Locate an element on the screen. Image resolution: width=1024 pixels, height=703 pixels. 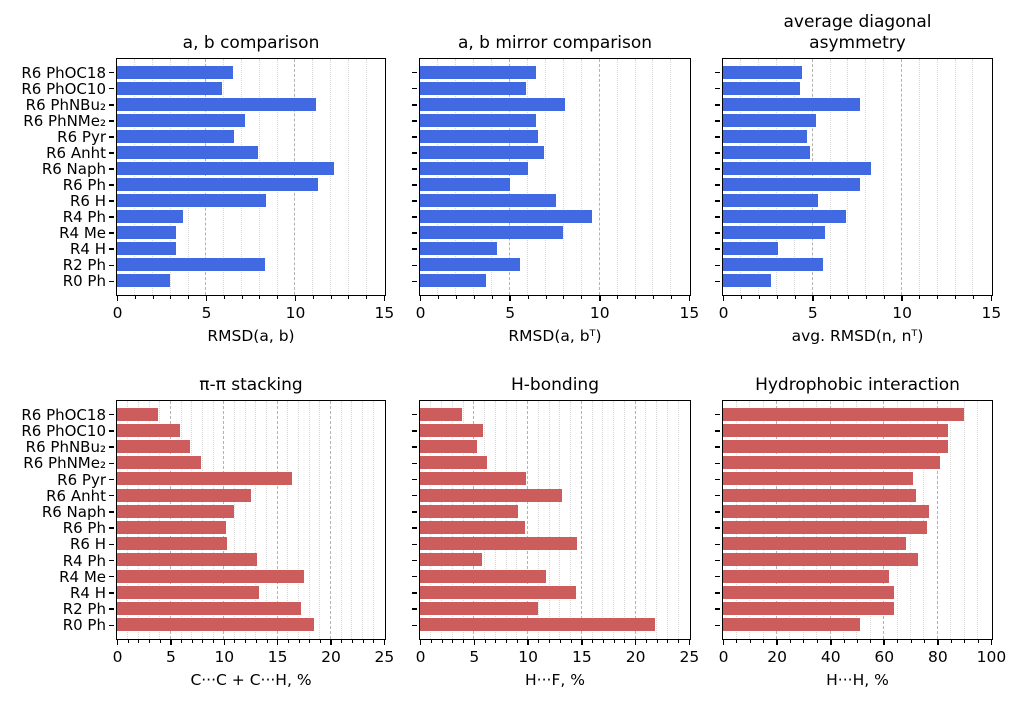
x-tick-label: 5 is located at coordinates (206, 313).